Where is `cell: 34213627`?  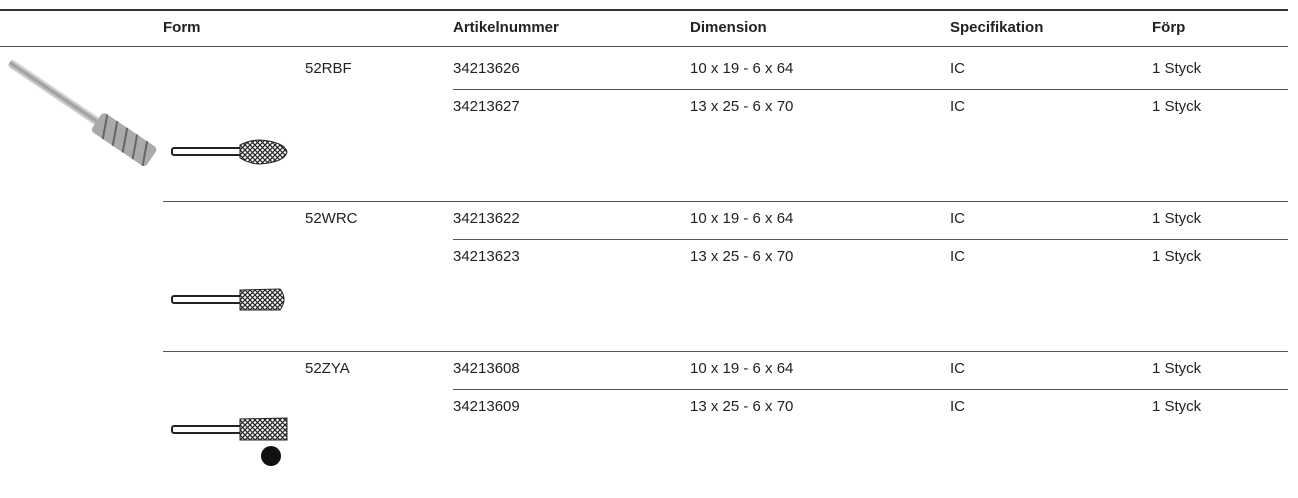
cell: 34213627 is located at coordinates (486, 106).